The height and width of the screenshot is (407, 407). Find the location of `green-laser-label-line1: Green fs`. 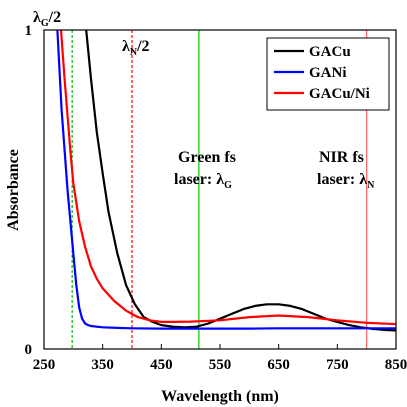

green-laser-label-line1: Green fs is located at coordinates (207, 157).